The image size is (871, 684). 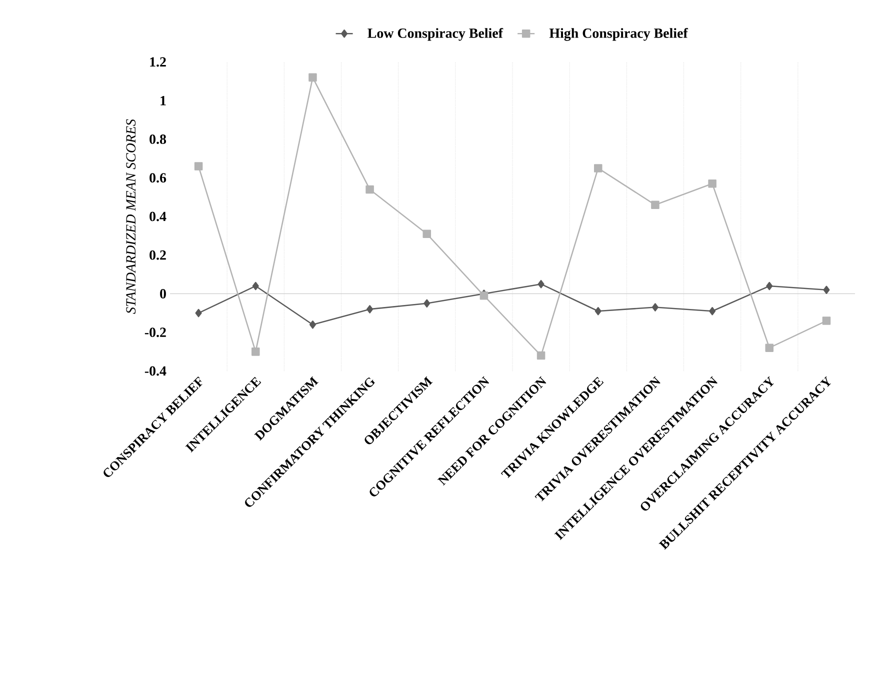 I want to click on legend-label: High Conspiracy Belief, so click(x=618, y=34).